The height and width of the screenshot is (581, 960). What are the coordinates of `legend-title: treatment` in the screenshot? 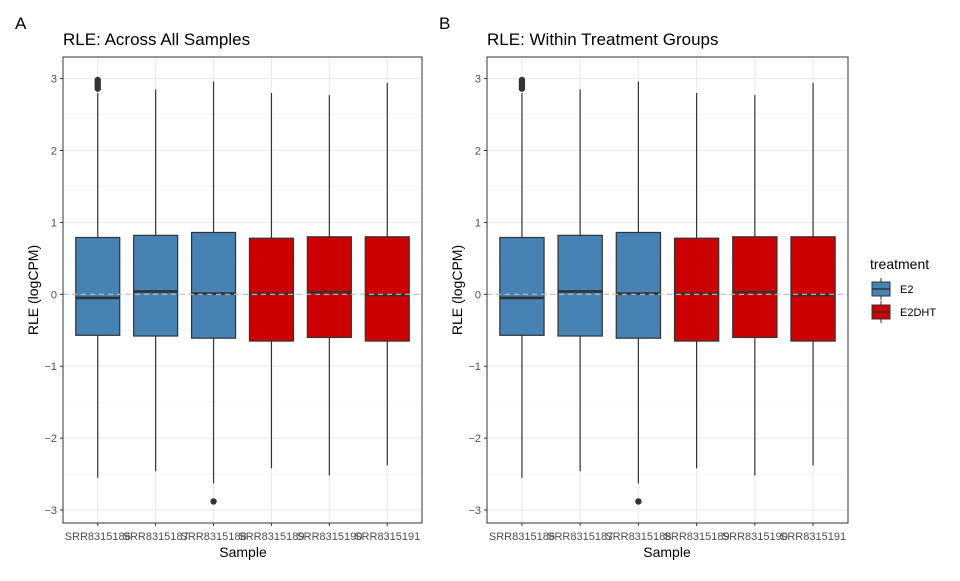 It's located at (899, 264).